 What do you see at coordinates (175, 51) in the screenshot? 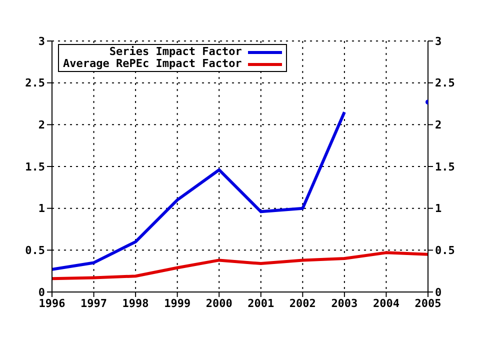
I see `legend-label: Series Impact Factor` at bounding box center [175, 51].